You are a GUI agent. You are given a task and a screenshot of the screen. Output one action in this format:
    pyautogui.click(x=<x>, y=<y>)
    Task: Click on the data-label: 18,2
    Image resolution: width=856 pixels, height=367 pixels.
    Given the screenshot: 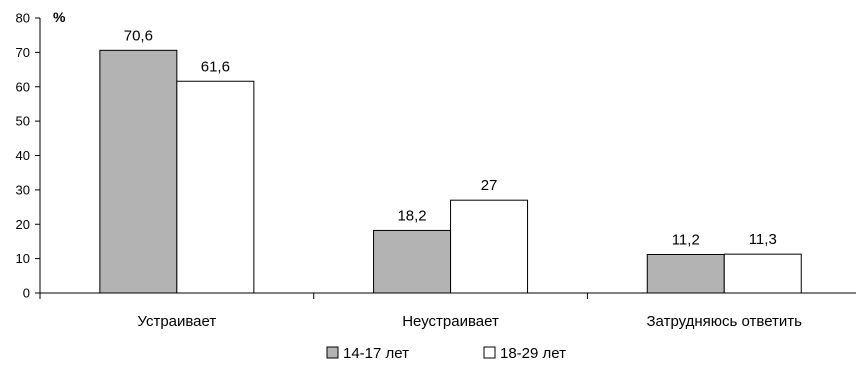 What is the action you would take?
    pyautogui.click(x=411, y=215)
    